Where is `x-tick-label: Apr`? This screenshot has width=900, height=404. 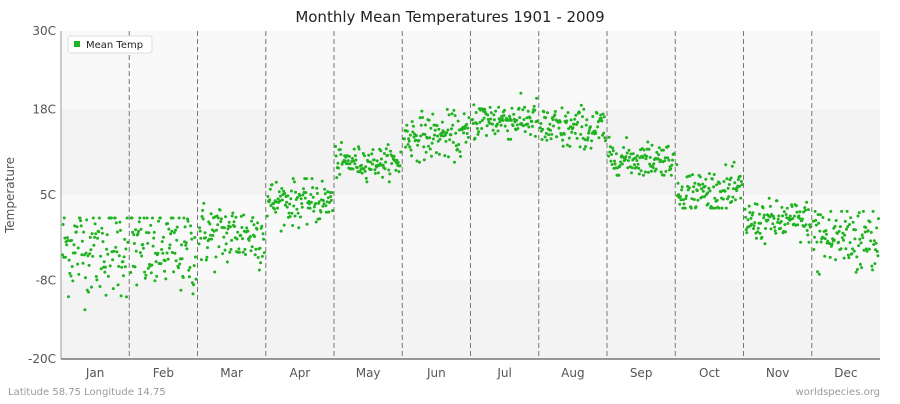
x-tick-label: Apr is located at coordinates (299, 373).